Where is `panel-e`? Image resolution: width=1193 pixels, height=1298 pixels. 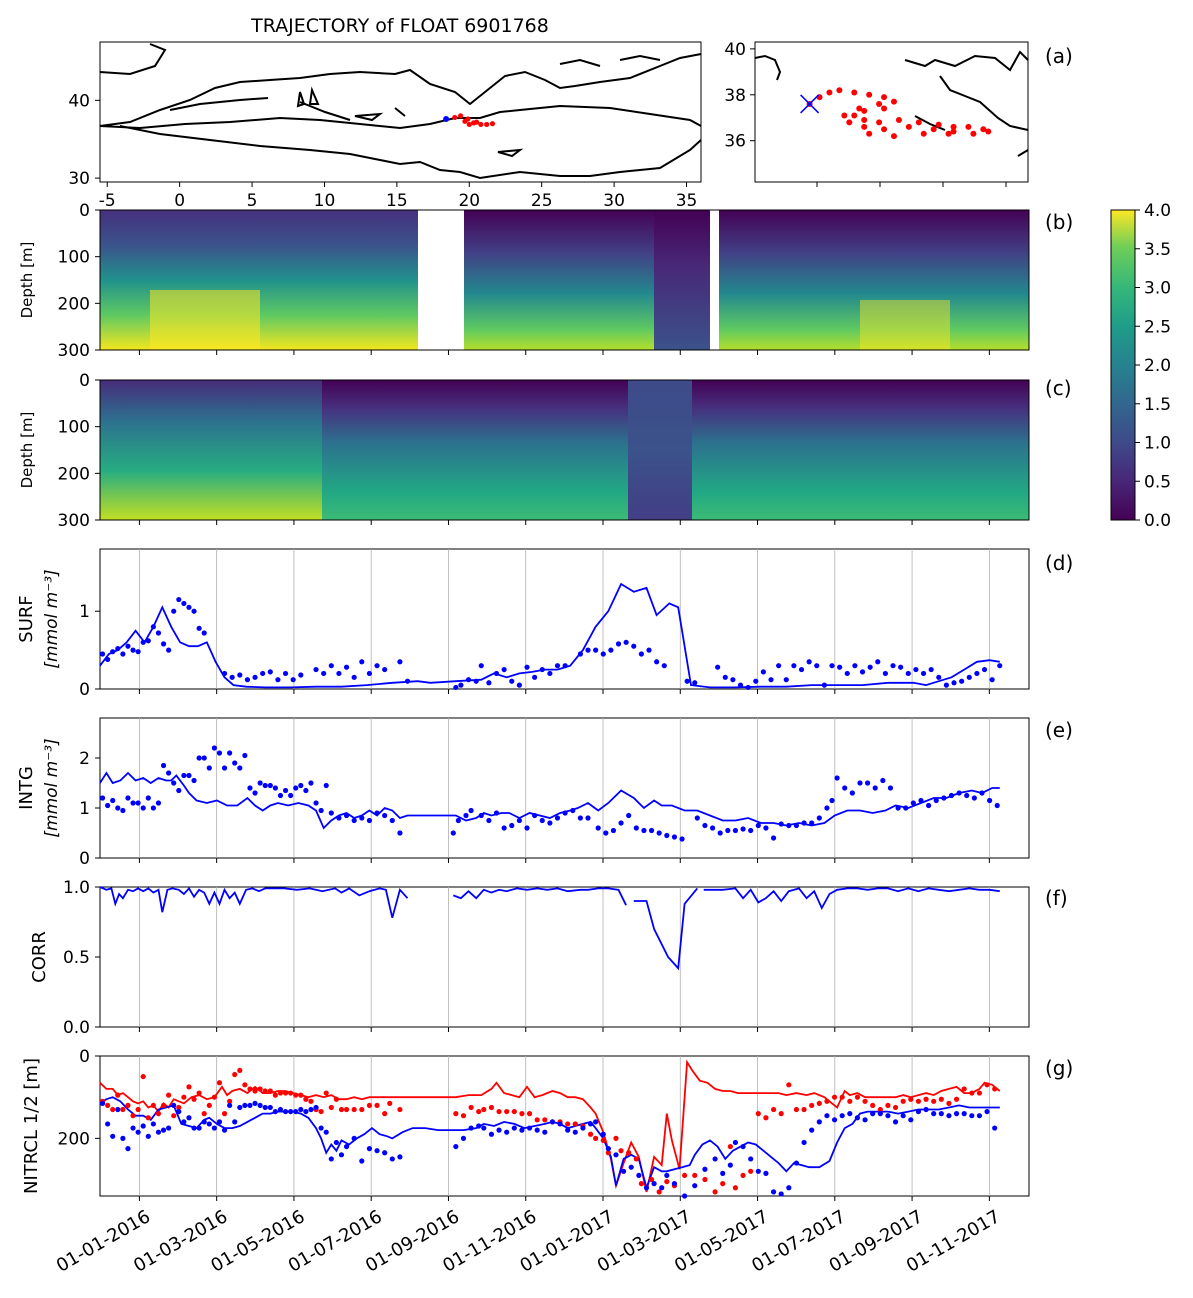
panel-e is located at coordinates (564, 788).